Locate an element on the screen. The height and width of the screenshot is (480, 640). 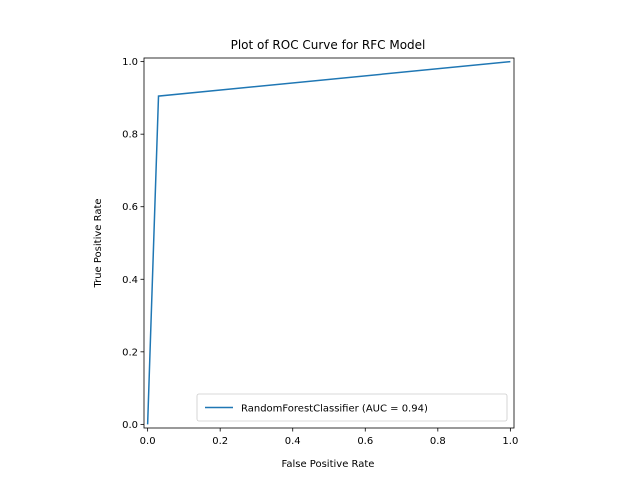
legend-box is located at coordinates (352, 407).